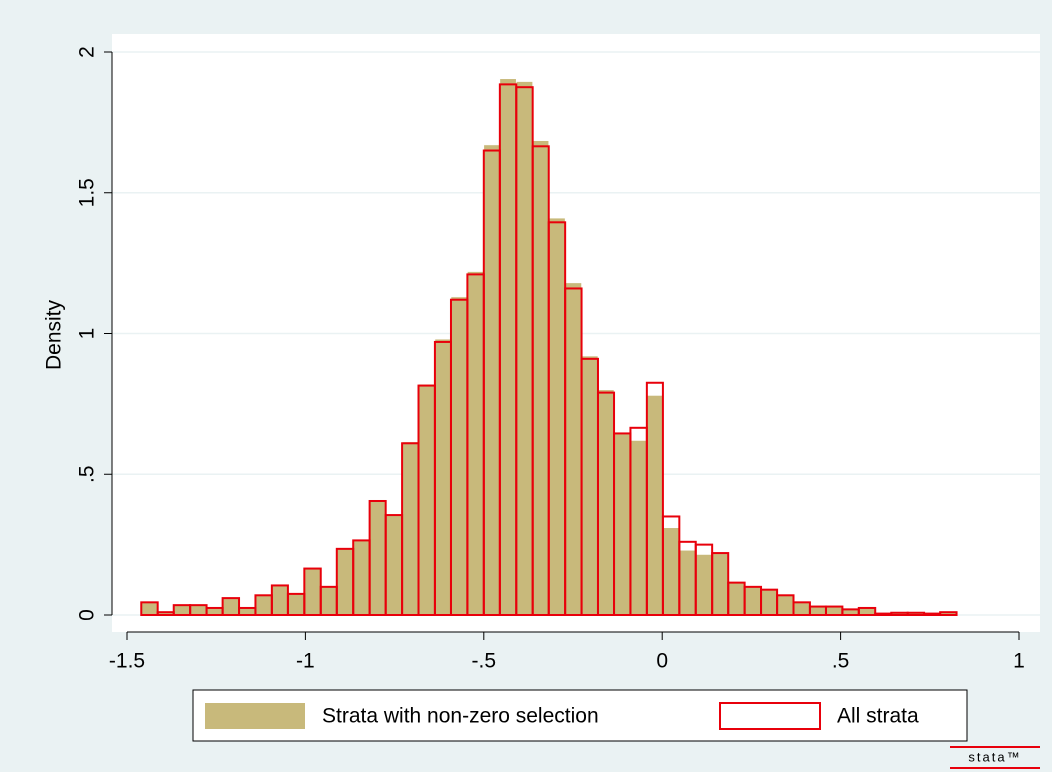 Image resolution: width=1052 pixels, height=772 pixels. I want to click on x-tick-label: .5, so click(841, 661).